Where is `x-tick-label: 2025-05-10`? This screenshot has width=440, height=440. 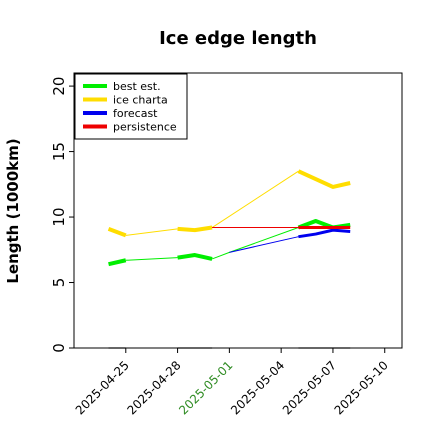 x-tick-label: 2025-05-10 is located at coordinates (361, 387).